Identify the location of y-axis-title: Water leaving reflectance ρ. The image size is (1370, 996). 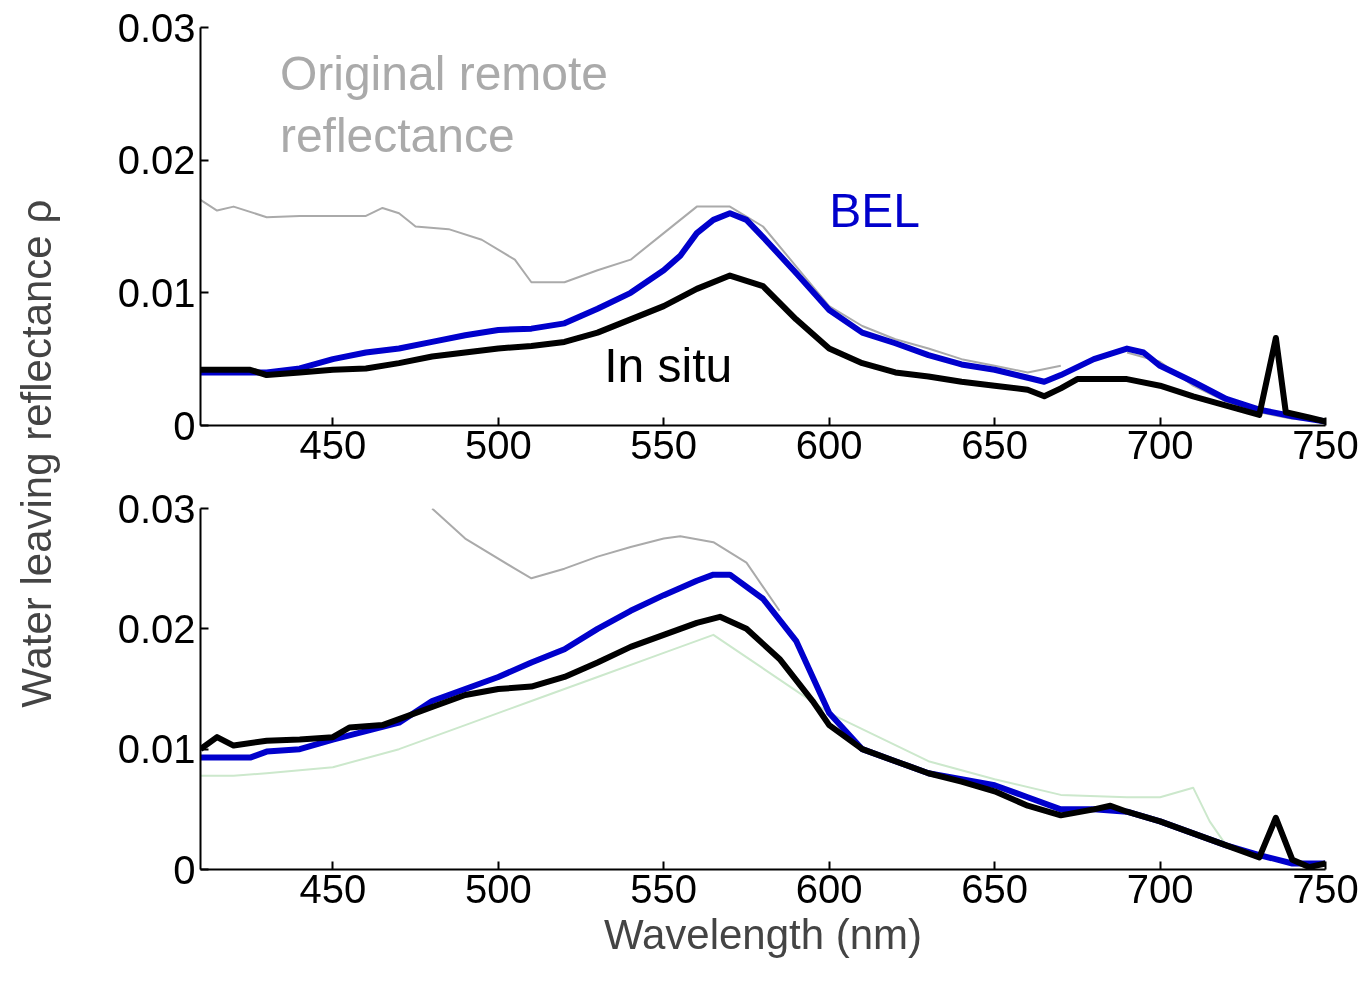
(36, 453).